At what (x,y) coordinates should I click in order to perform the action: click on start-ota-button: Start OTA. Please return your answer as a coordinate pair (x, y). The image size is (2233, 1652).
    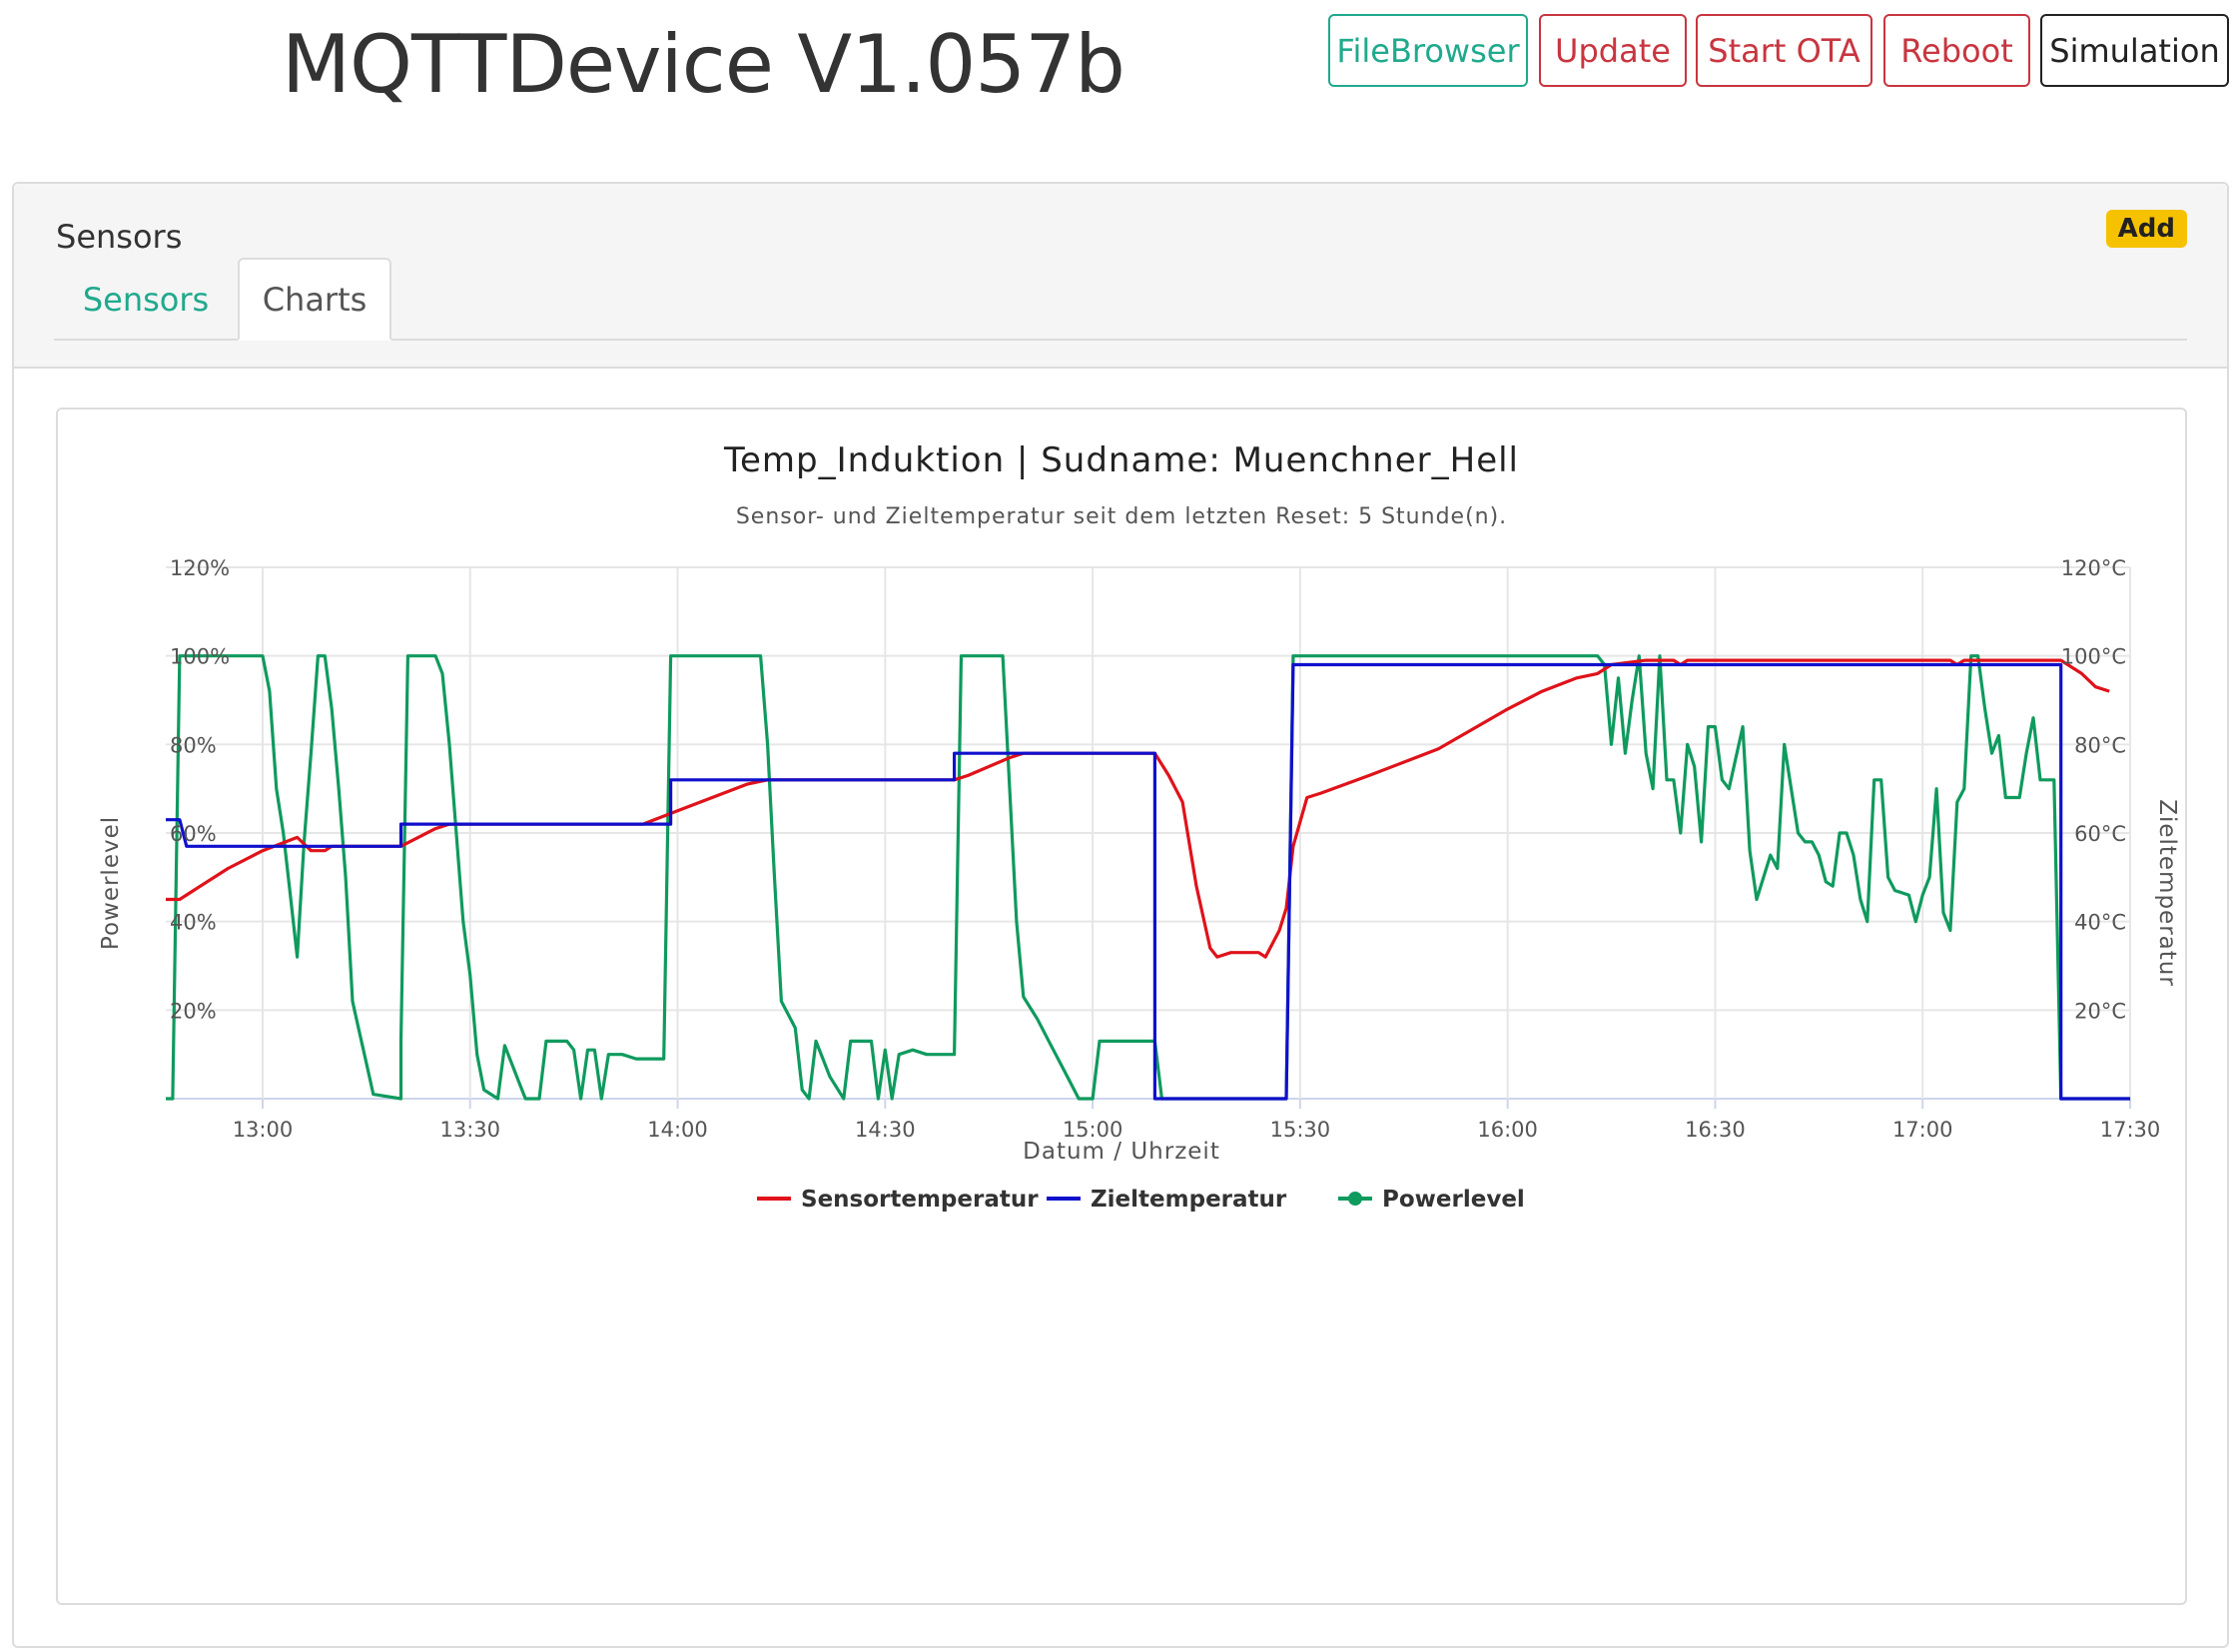
    Looking at the image, I should click on (1784, 50).